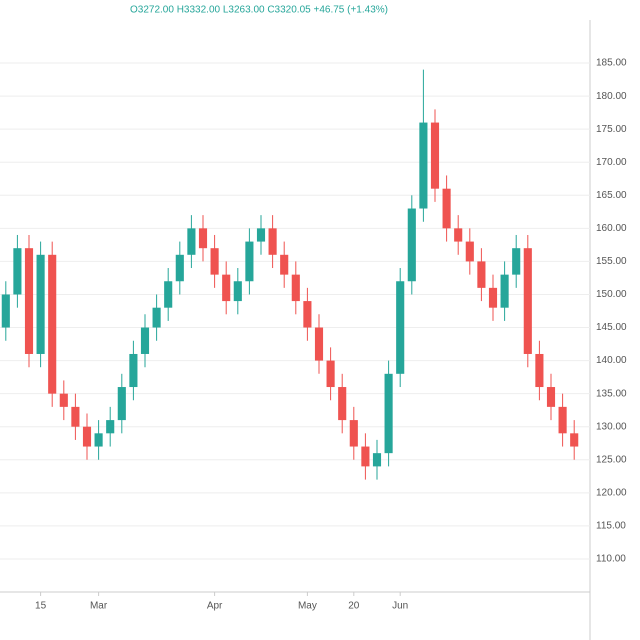 This screenshot has width=640, height=640. What do you see at coordinates (611, 360) in the screenshot?
I see `y-tick-label: 140.00` at bounding box center [611, 360].